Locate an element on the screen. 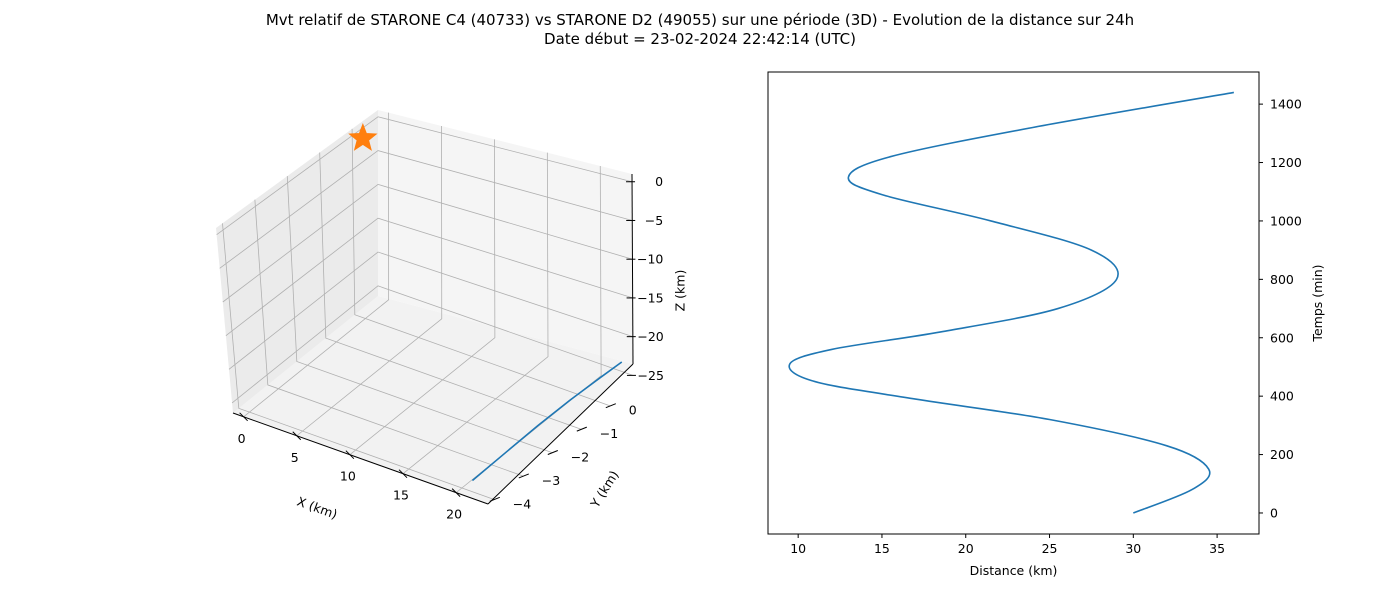 This screenshot has height=600, width=1400. floor-pane is located at coordinates (433, 400).